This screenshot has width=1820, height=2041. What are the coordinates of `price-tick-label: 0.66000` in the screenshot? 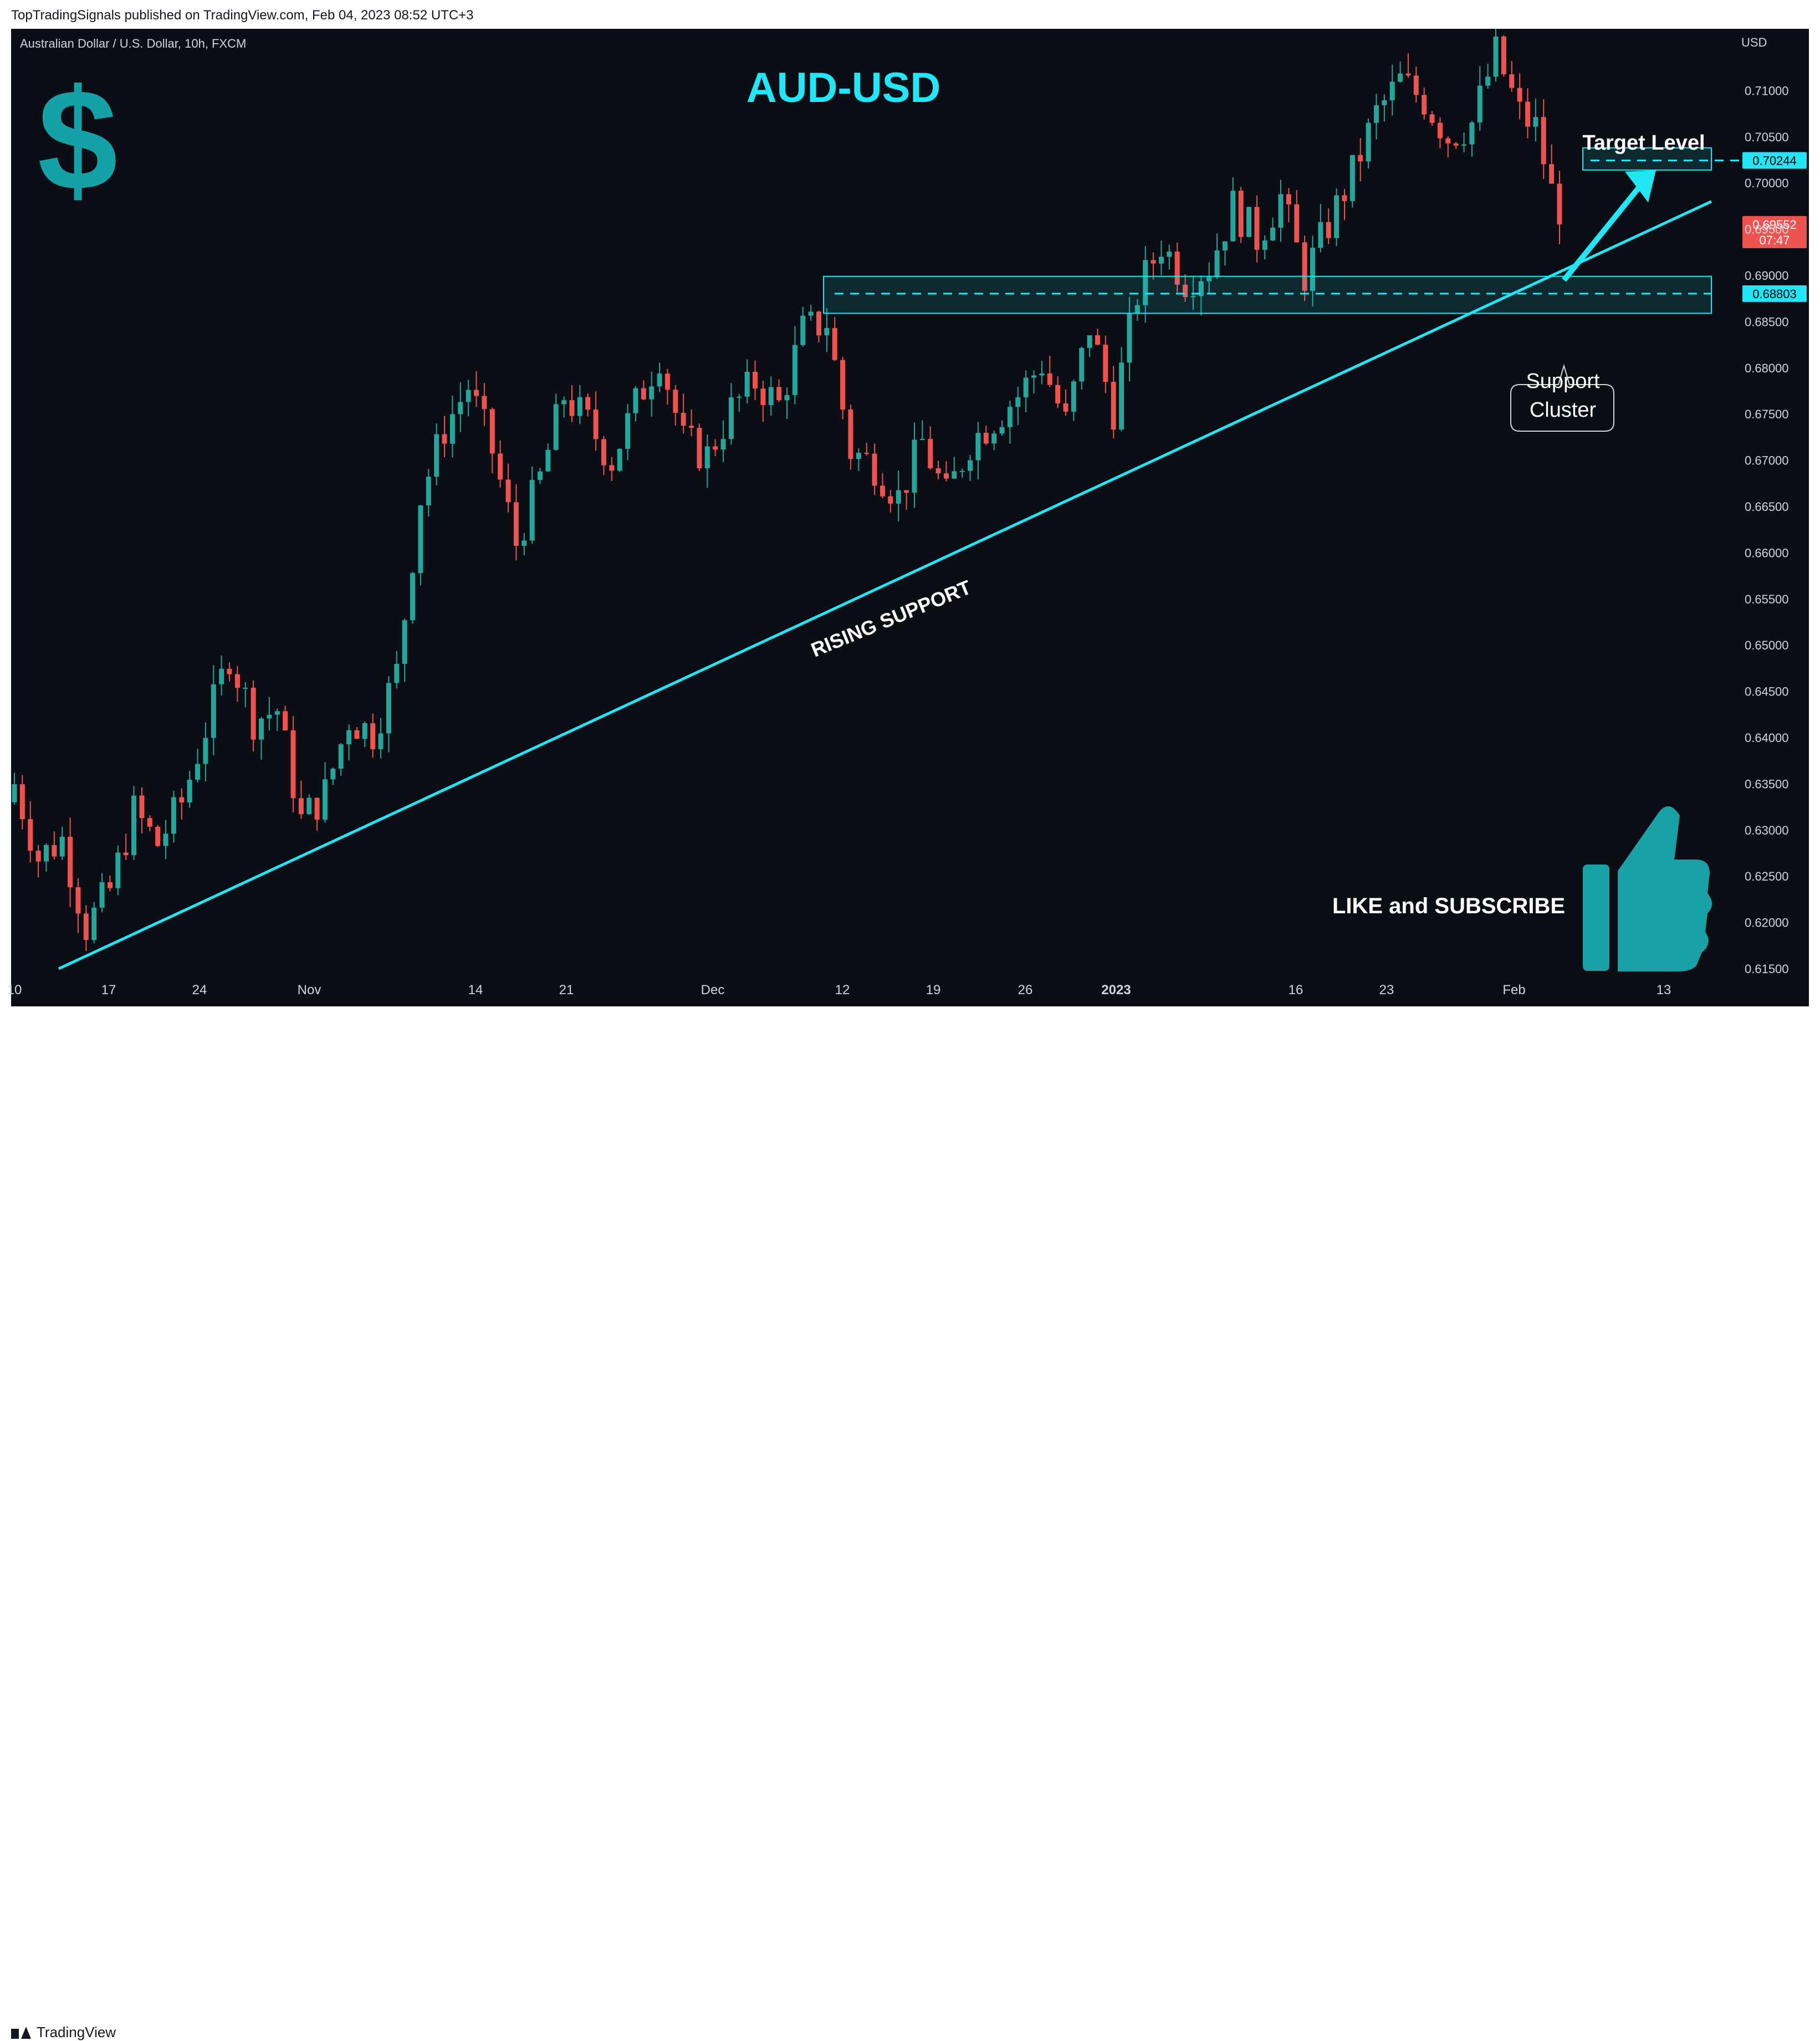 It's located at (1767, 553).